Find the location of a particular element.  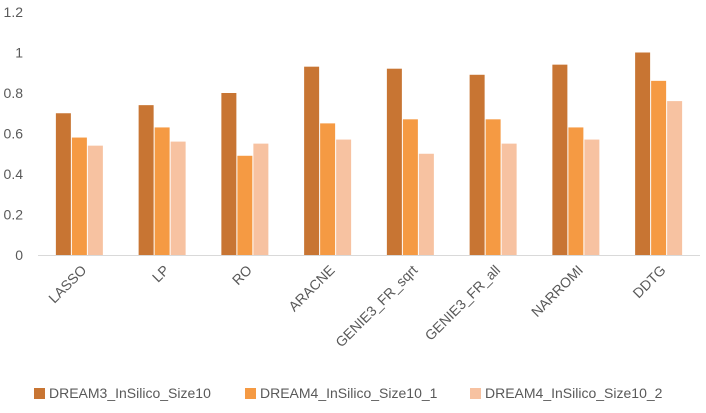

category-label: GENIE3_FR_all is located at coordinates (463, 303).